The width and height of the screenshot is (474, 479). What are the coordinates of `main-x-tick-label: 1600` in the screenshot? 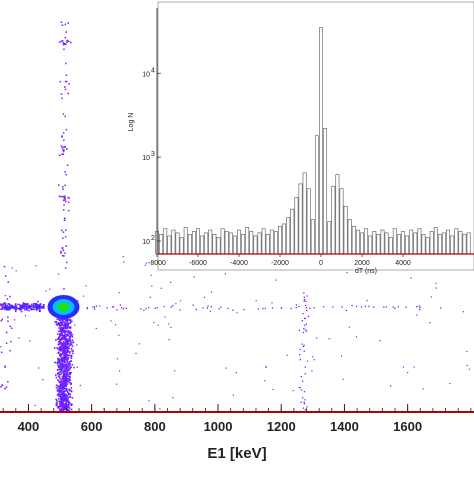 It's located at (407, 426).